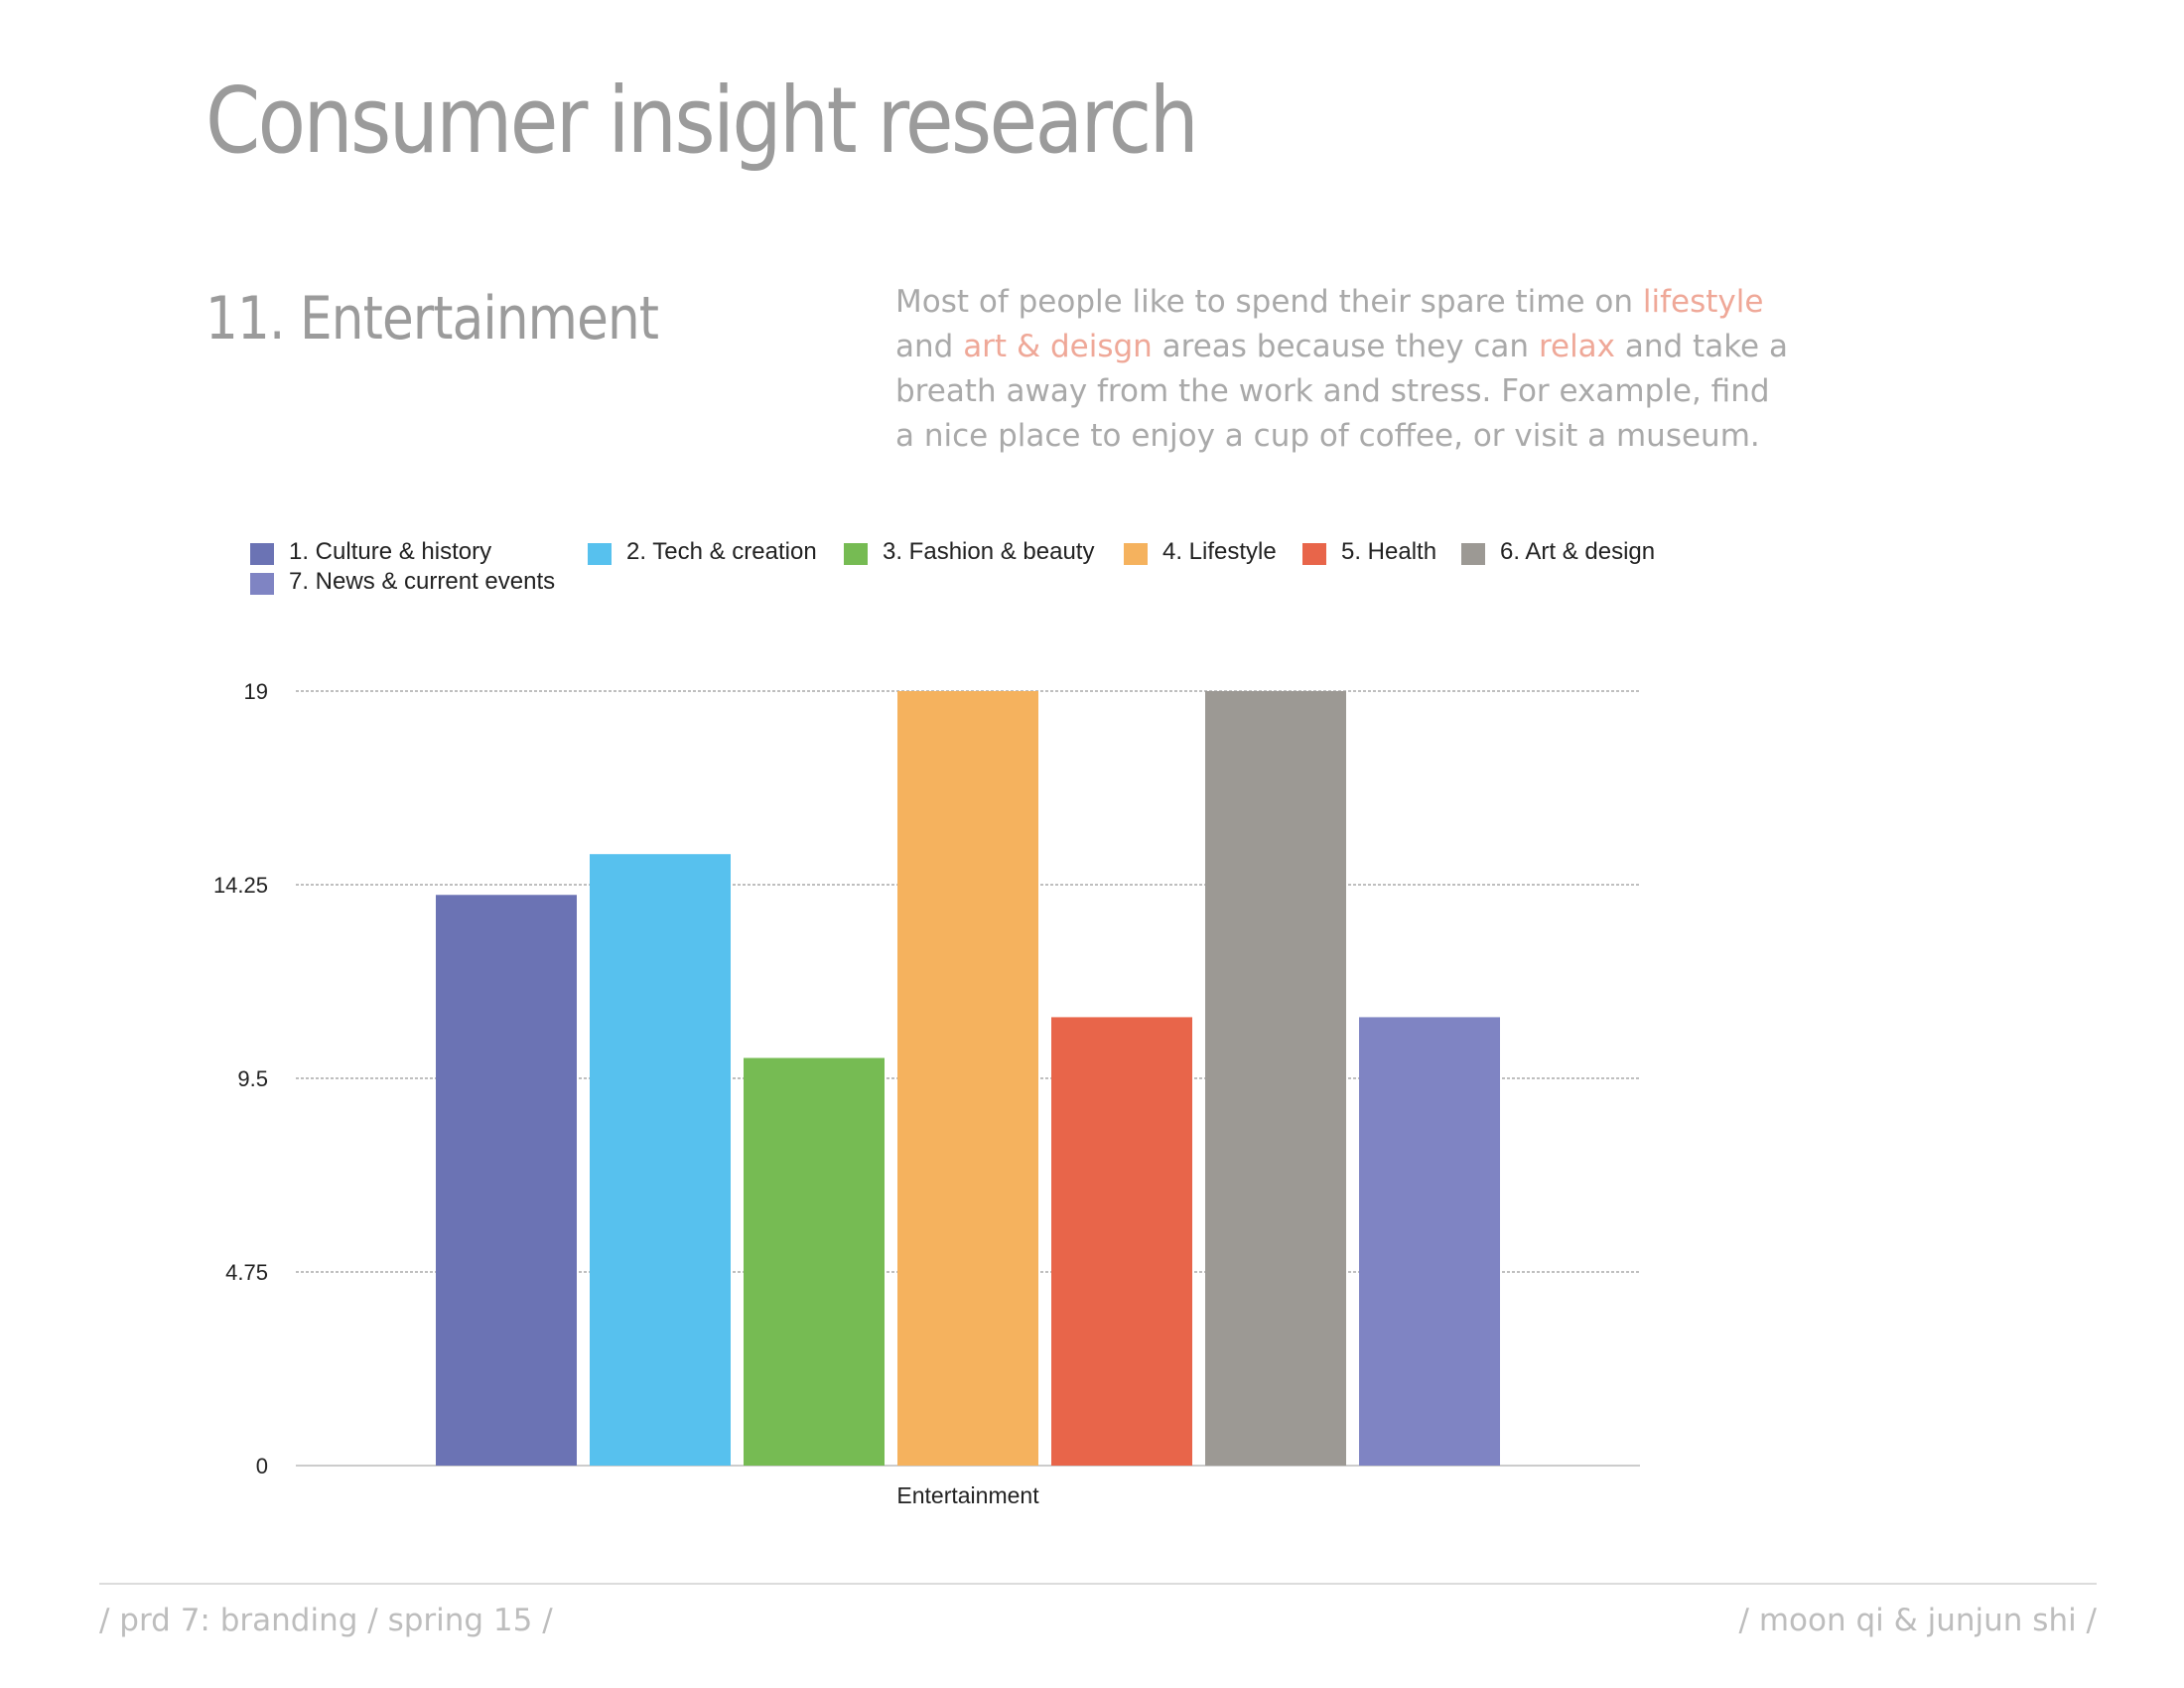 This screenshot has height=1688, width=2184. What do you see at coordinates (262, 1466) in the screenshot?
I see `y-tick-label: 0` at bounding box center [262, 1466].